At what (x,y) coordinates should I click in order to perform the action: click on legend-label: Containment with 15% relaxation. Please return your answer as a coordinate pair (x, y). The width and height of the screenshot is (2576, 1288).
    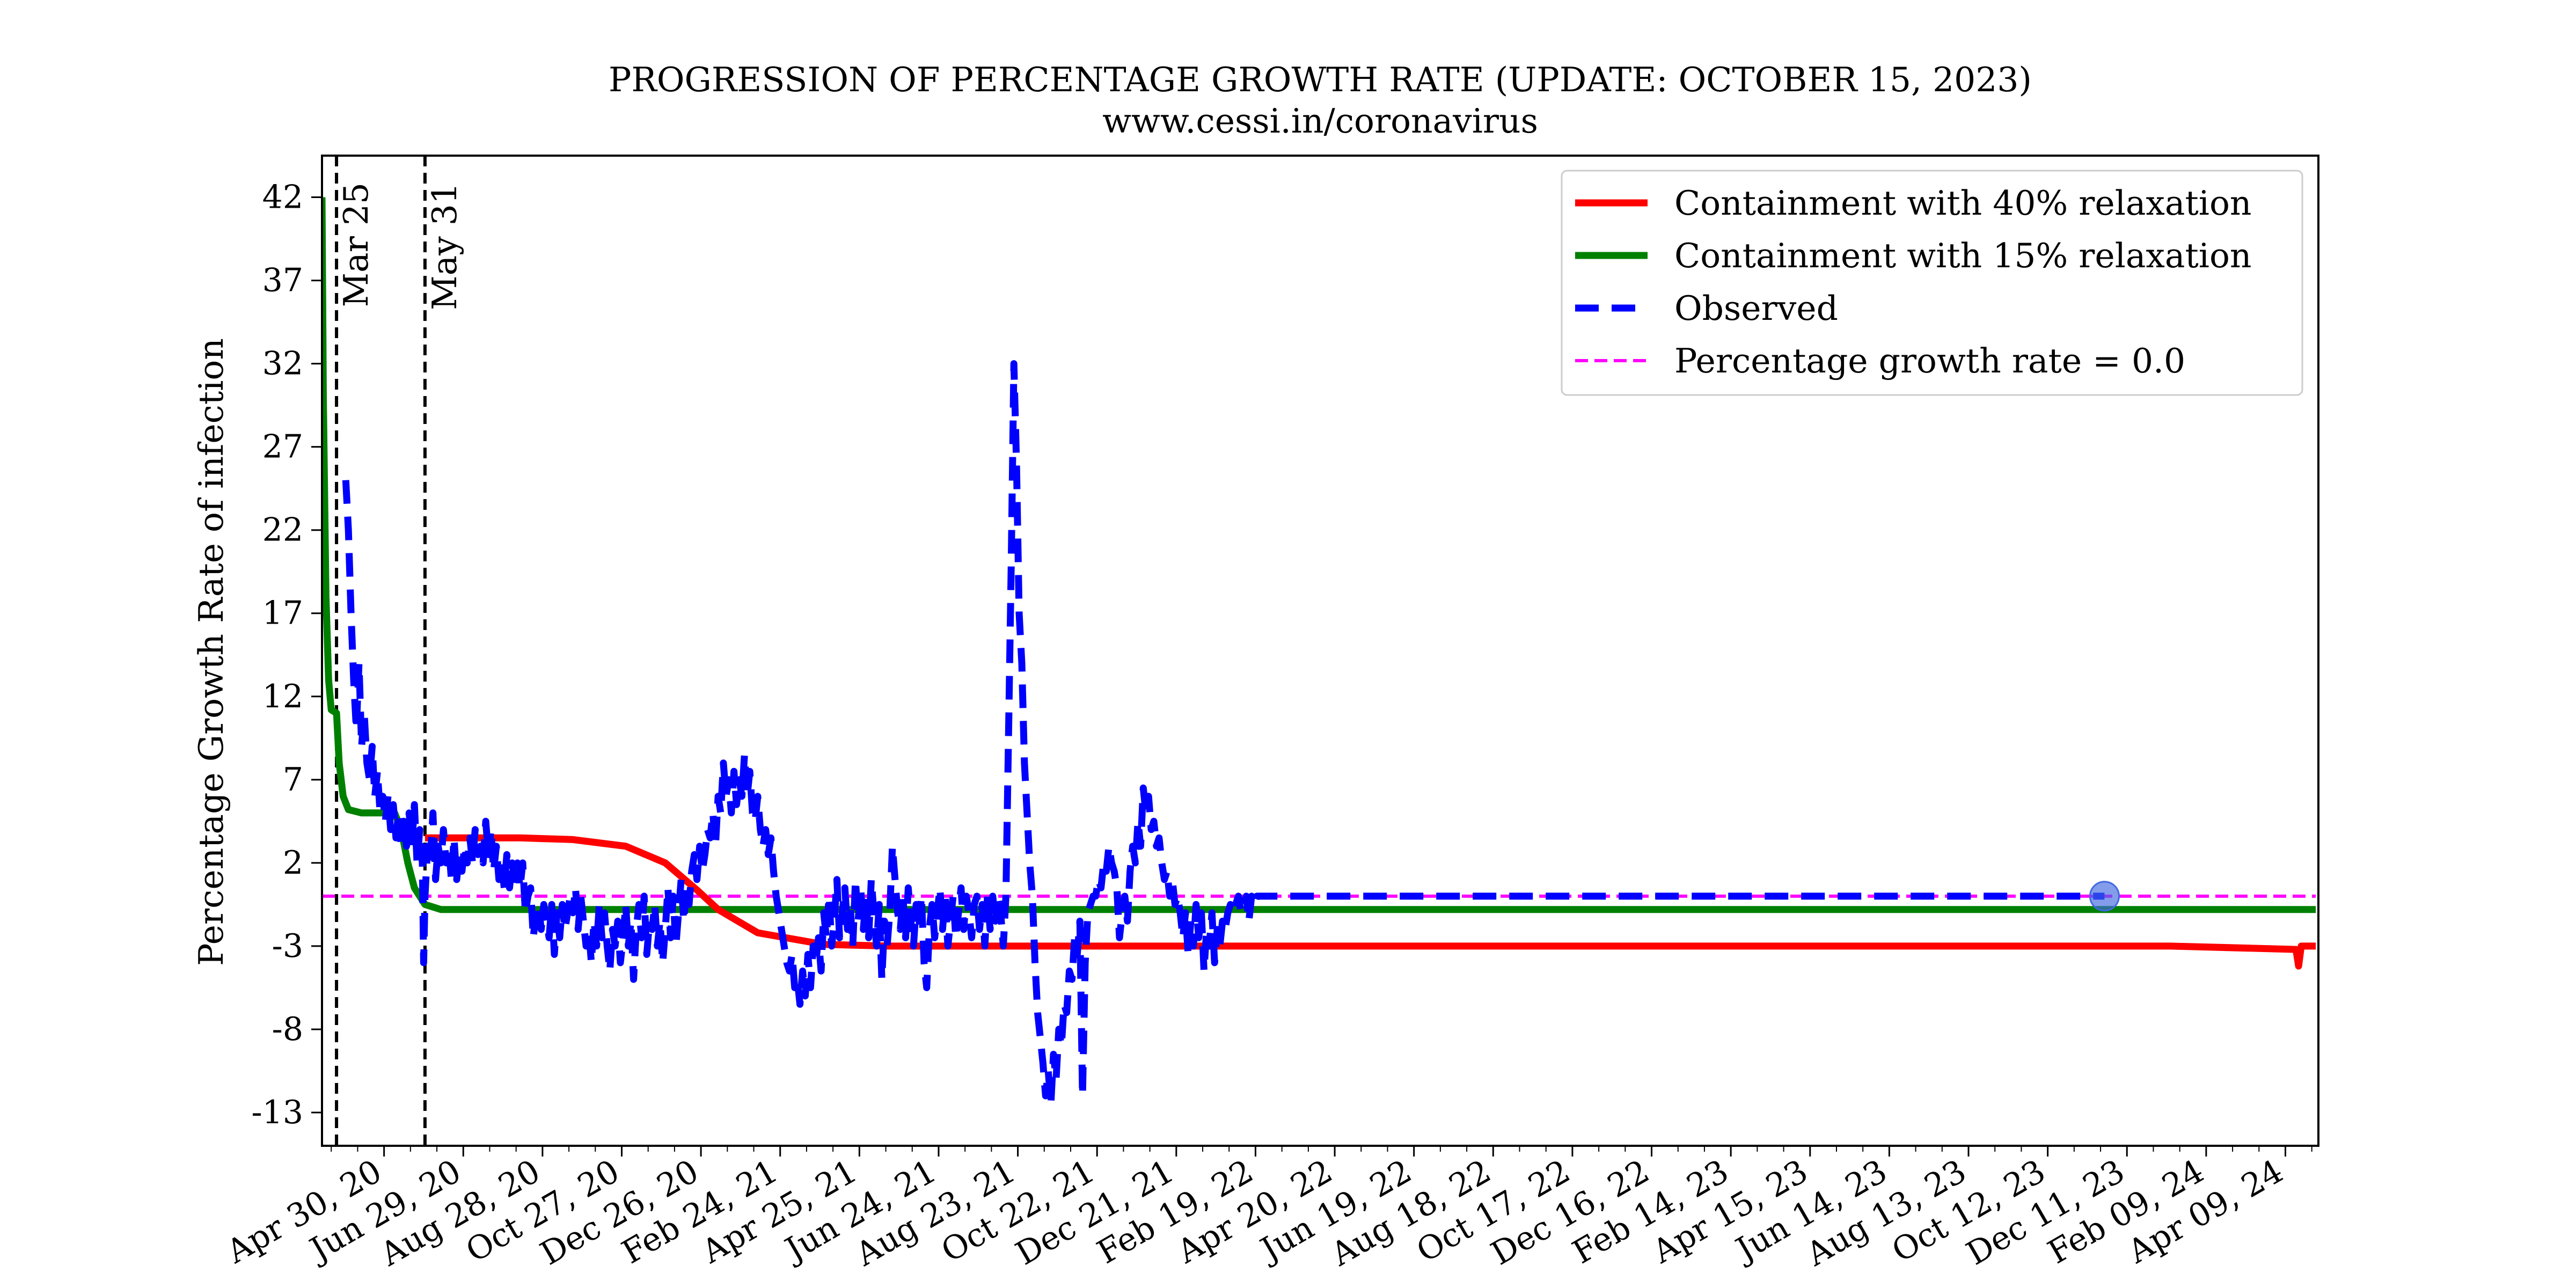
    Looking at the image, I should click on (1962, 255).